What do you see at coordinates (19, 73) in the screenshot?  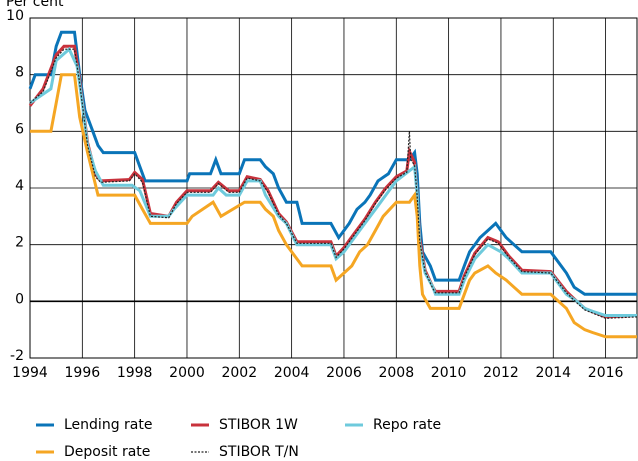 I see `y-tick-label: 8` at bounding box center [19, 73].